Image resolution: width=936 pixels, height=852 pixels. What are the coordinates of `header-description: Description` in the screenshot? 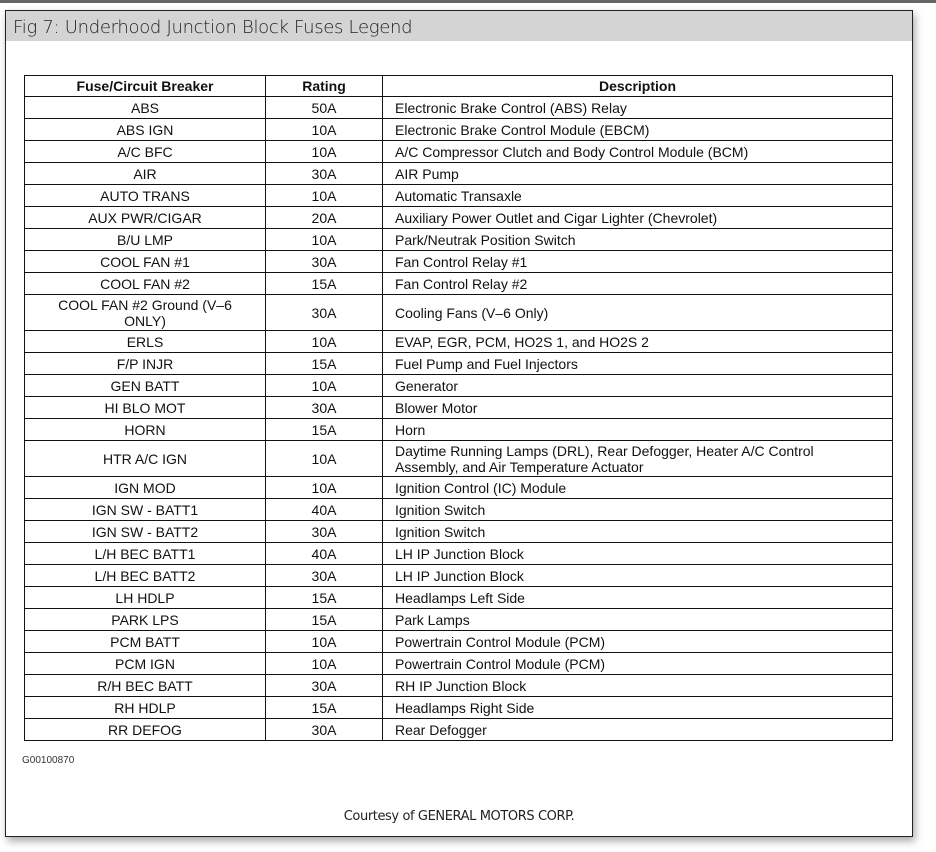 It's located at (637, 86).